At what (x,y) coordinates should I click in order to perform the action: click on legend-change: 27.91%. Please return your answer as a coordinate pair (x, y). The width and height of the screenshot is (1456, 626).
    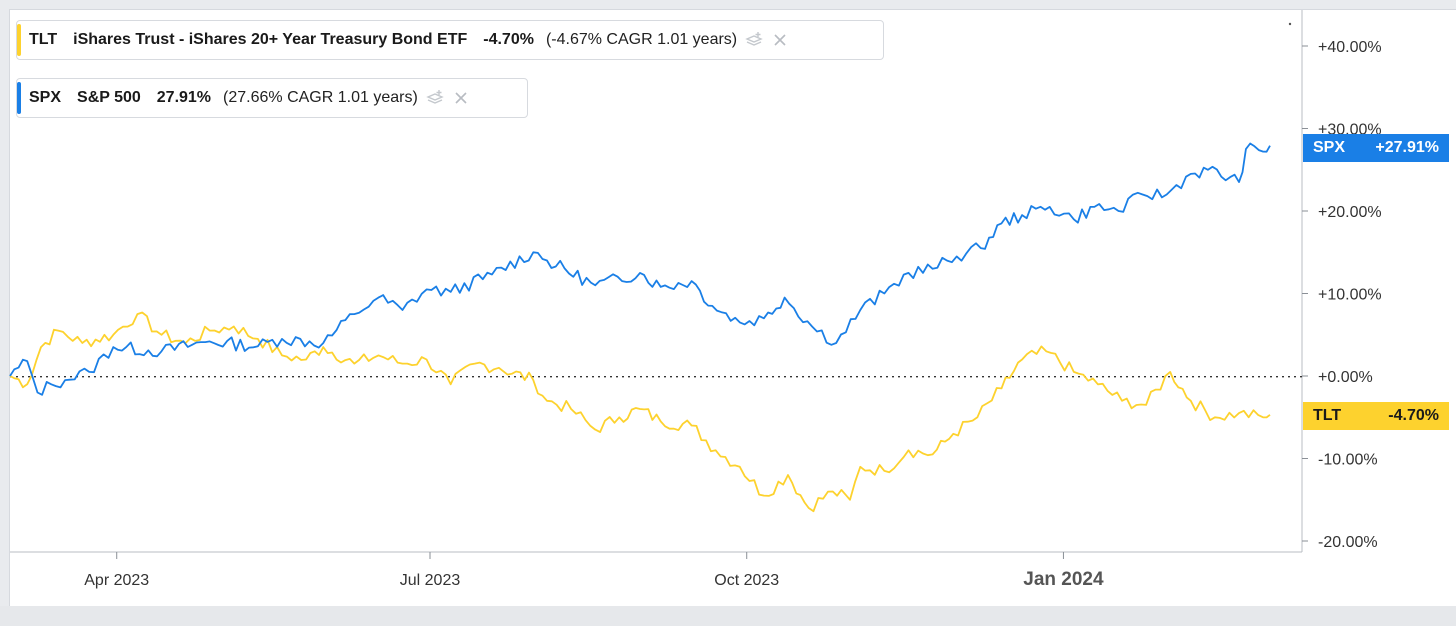
    Looking at the image, I should click on (184, 97).